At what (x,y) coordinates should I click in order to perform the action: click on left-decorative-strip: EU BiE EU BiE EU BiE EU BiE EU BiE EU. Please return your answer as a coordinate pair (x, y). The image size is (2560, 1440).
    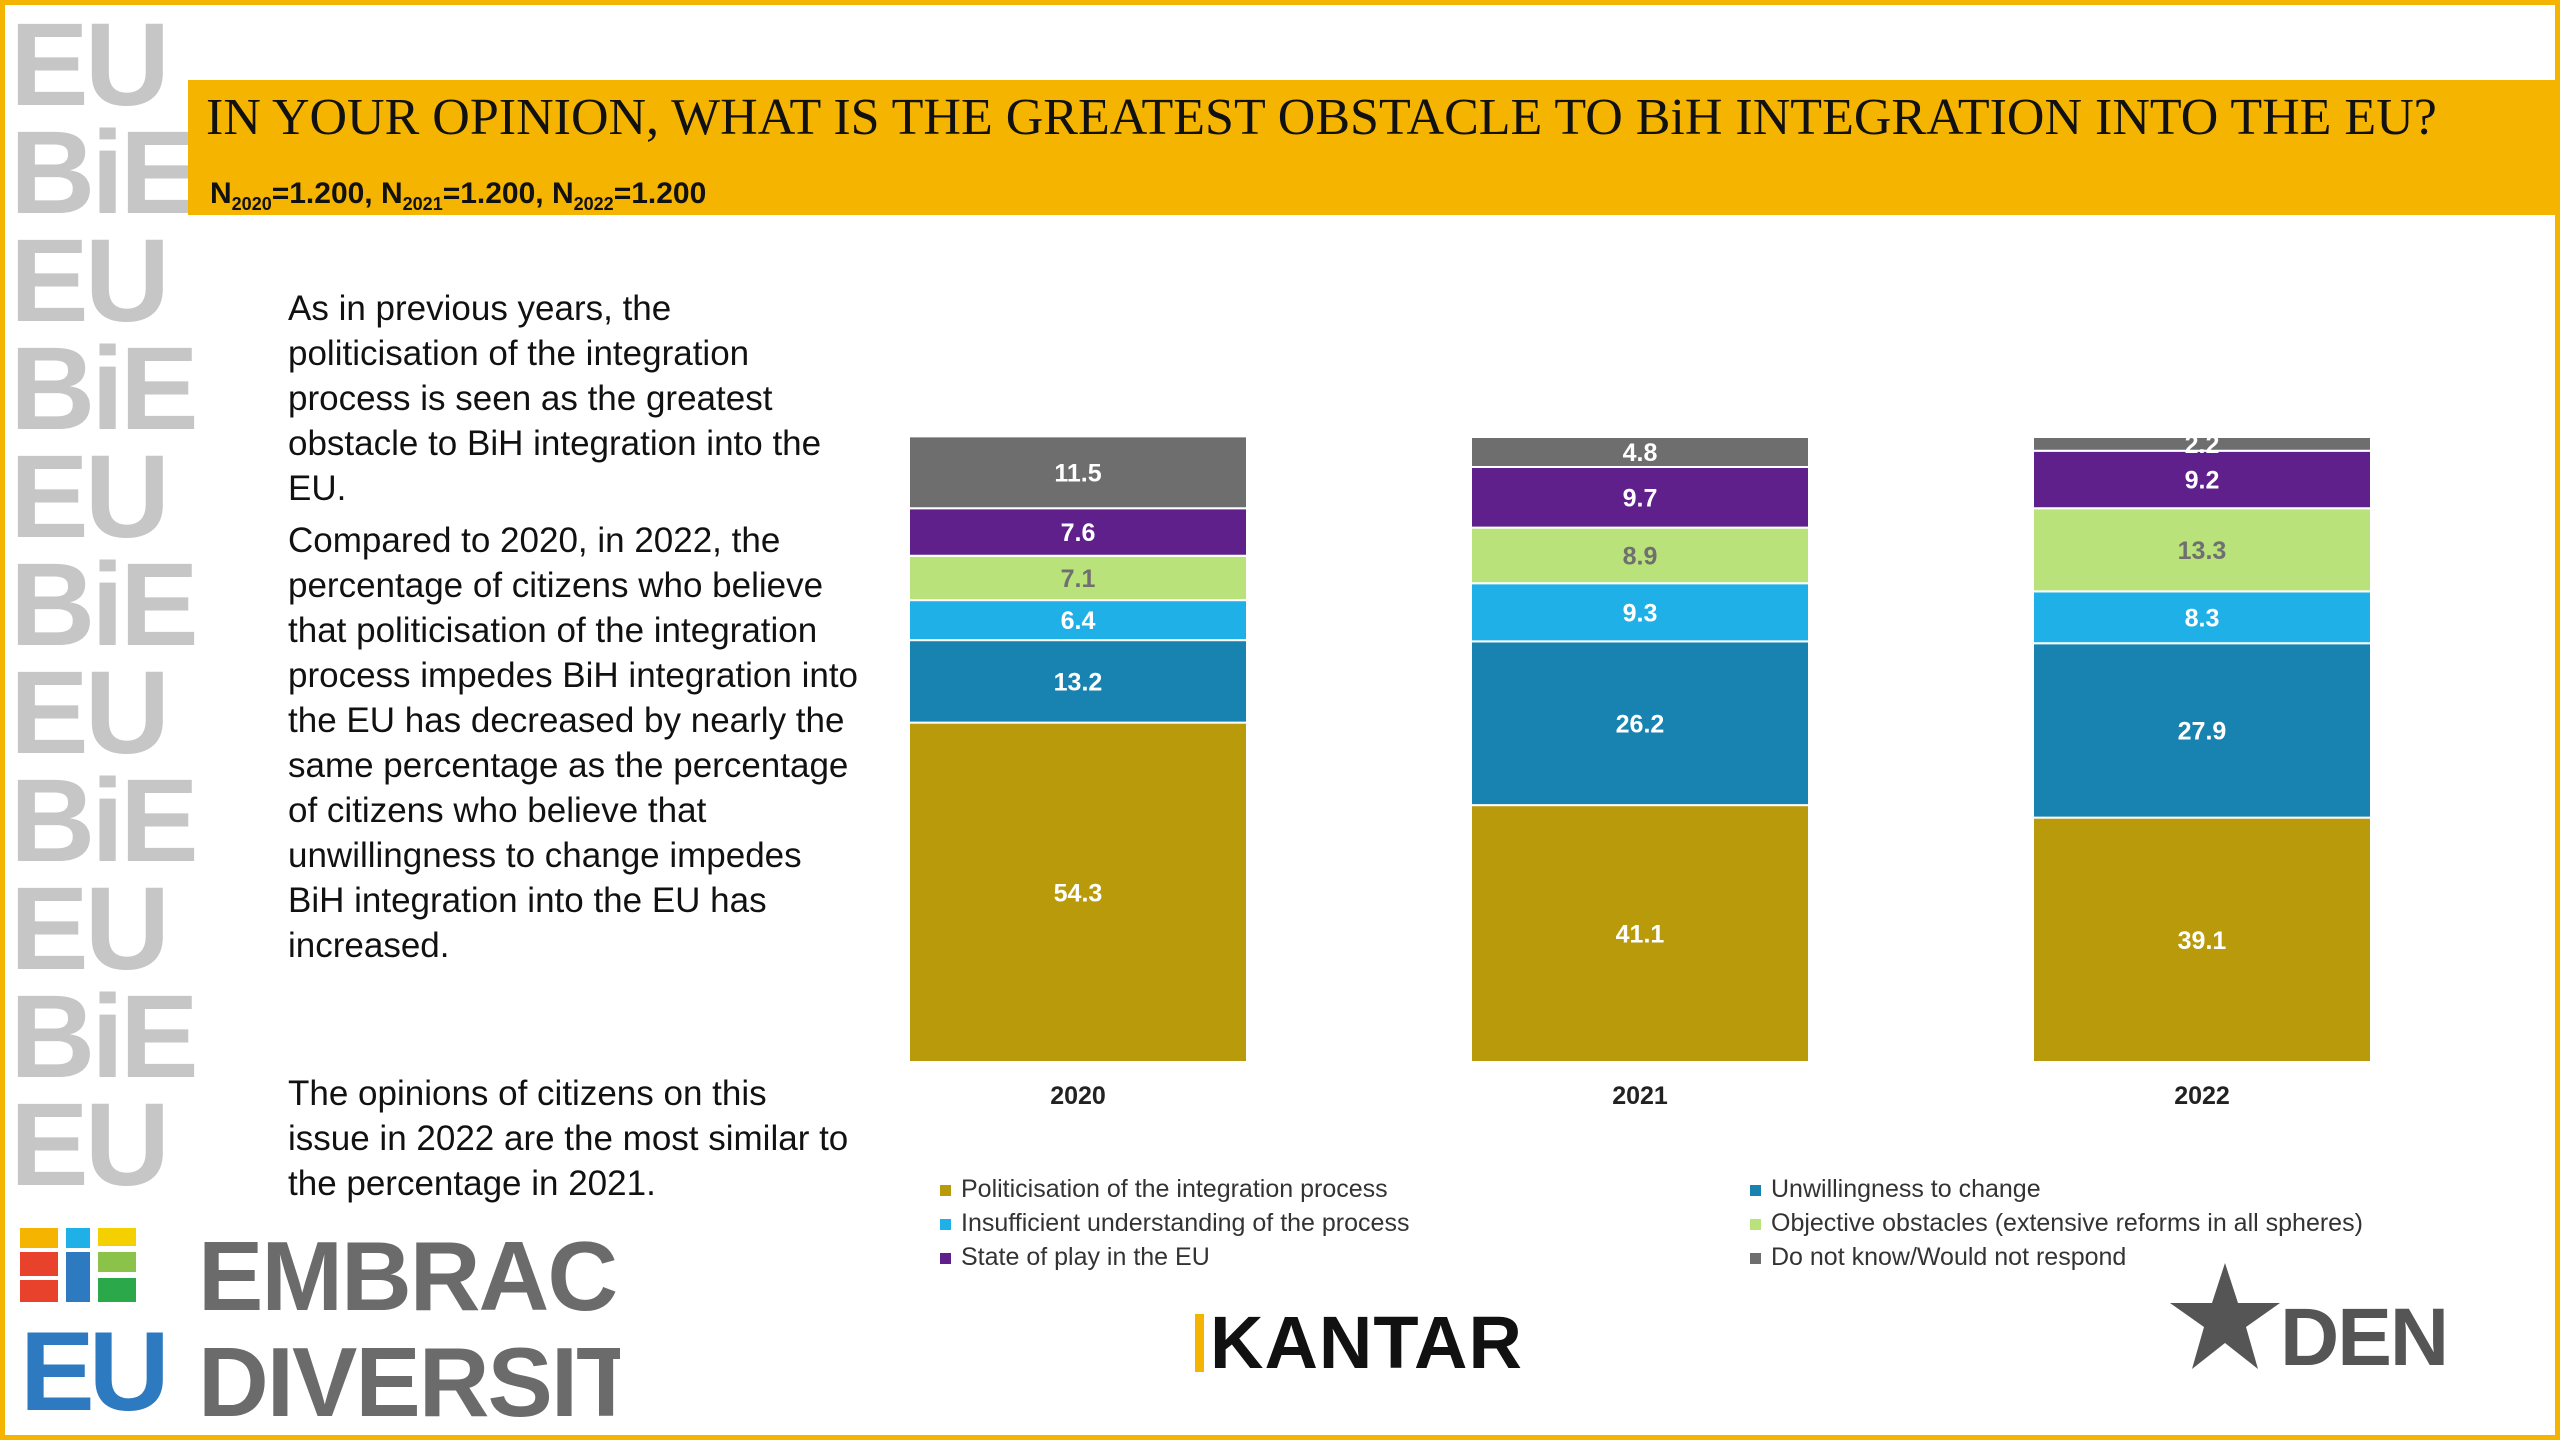
    Looking at the image, I should click on (104, 605).